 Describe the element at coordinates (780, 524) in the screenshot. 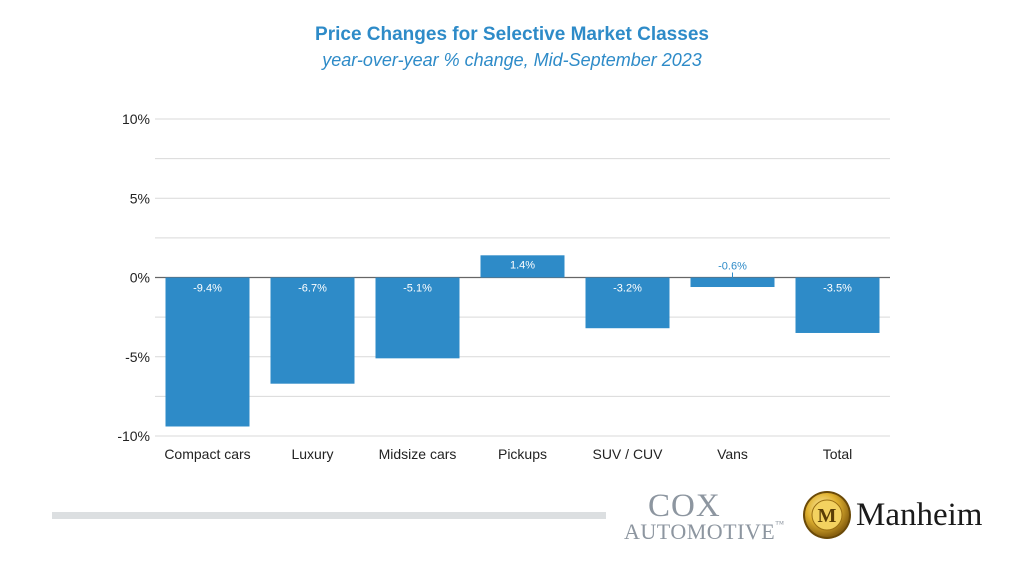

I see `trademark-mark: ™` at that location.